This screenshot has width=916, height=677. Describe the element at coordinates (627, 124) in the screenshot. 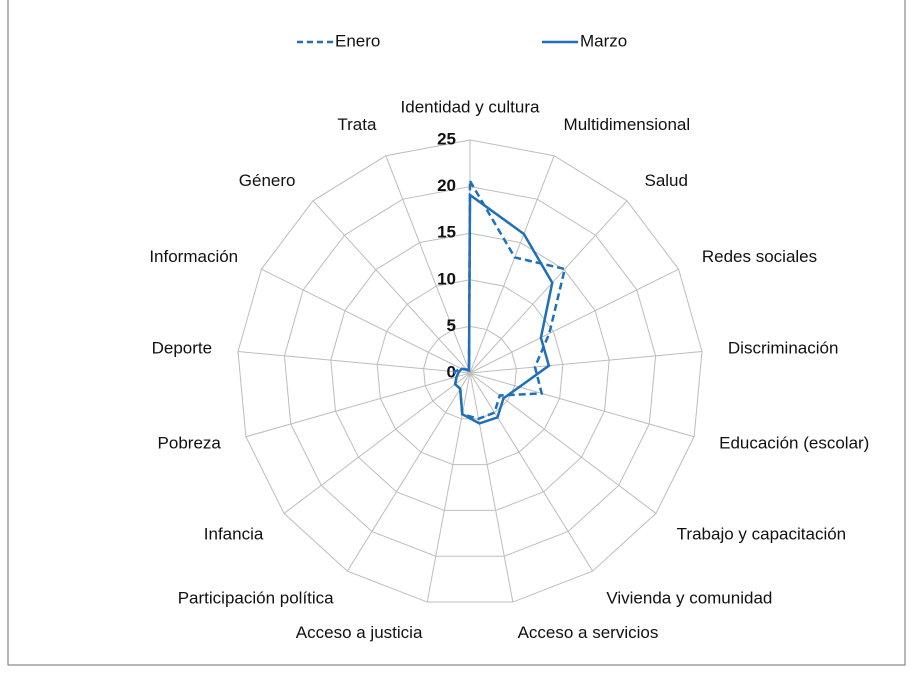

I see `category-label: Multidimensional` at that location.